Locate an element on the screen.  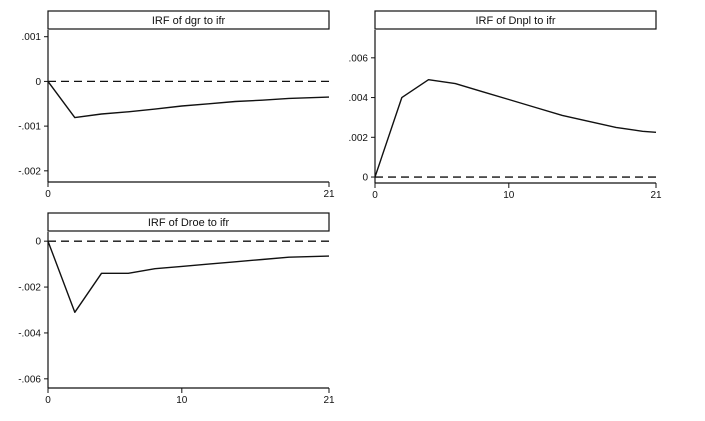
chart-title: IRF of Droe to ifr is located at coordinates (189, 223).